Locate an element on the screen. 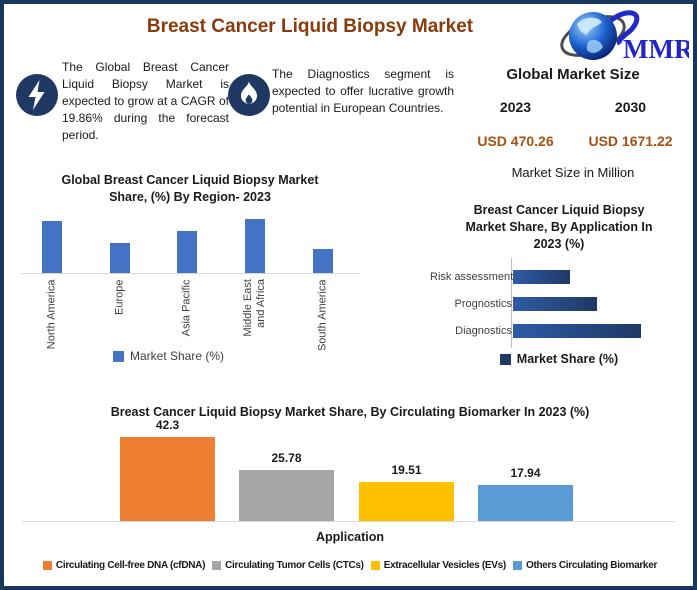  biomarker-legend-label: Circulating Tumor Cells (CTCs) is located at coordinates (294, 565).